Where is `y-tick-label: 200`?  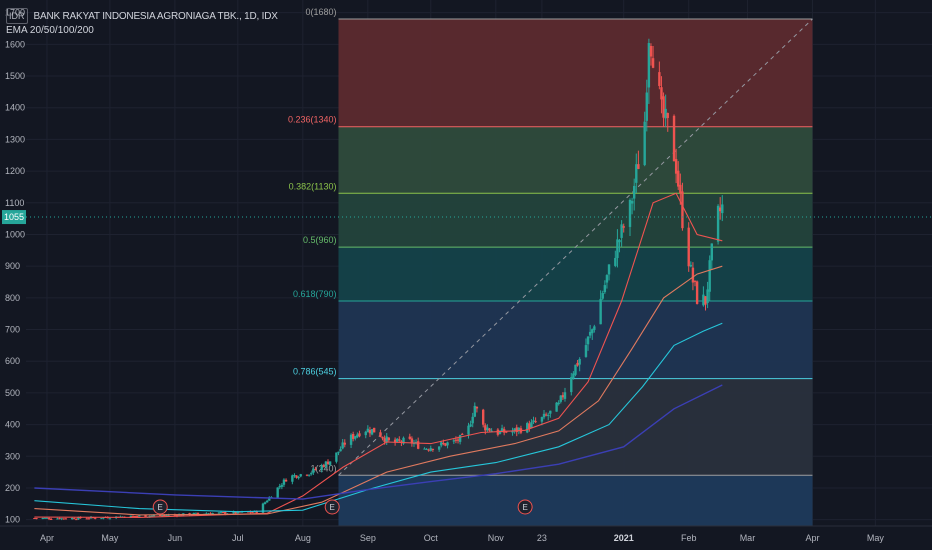 y-tick-label: 200 is located at coordinates (12, 488).